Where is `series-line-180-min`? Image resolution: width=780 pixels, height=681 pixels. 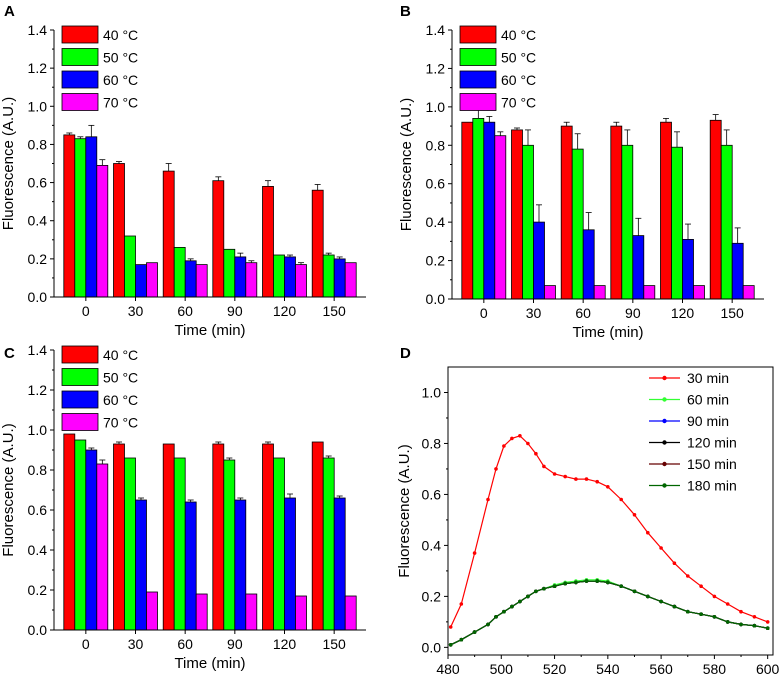 series-line-180-min is located at coordinates (609, 613).